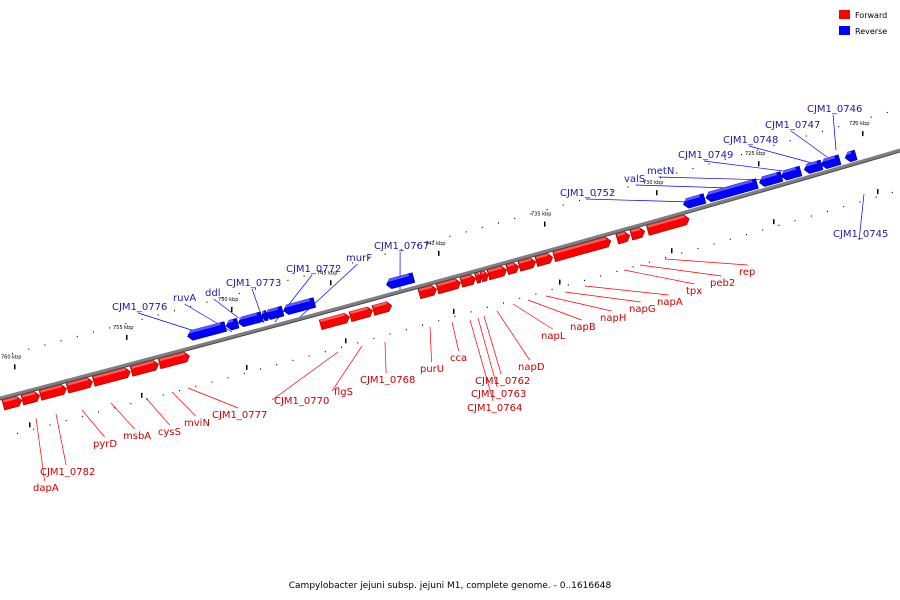 This screenshot has width=900, height=600. What do you see at coordinates (634, 179) in the screenshot?
I see `gene-label: valS` at bounding box center [634, 179].